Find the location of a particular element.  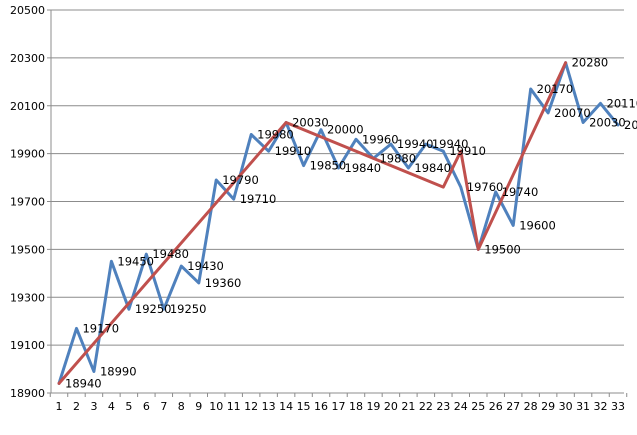

data-label: 19850 is located at coordinates (328, 166).